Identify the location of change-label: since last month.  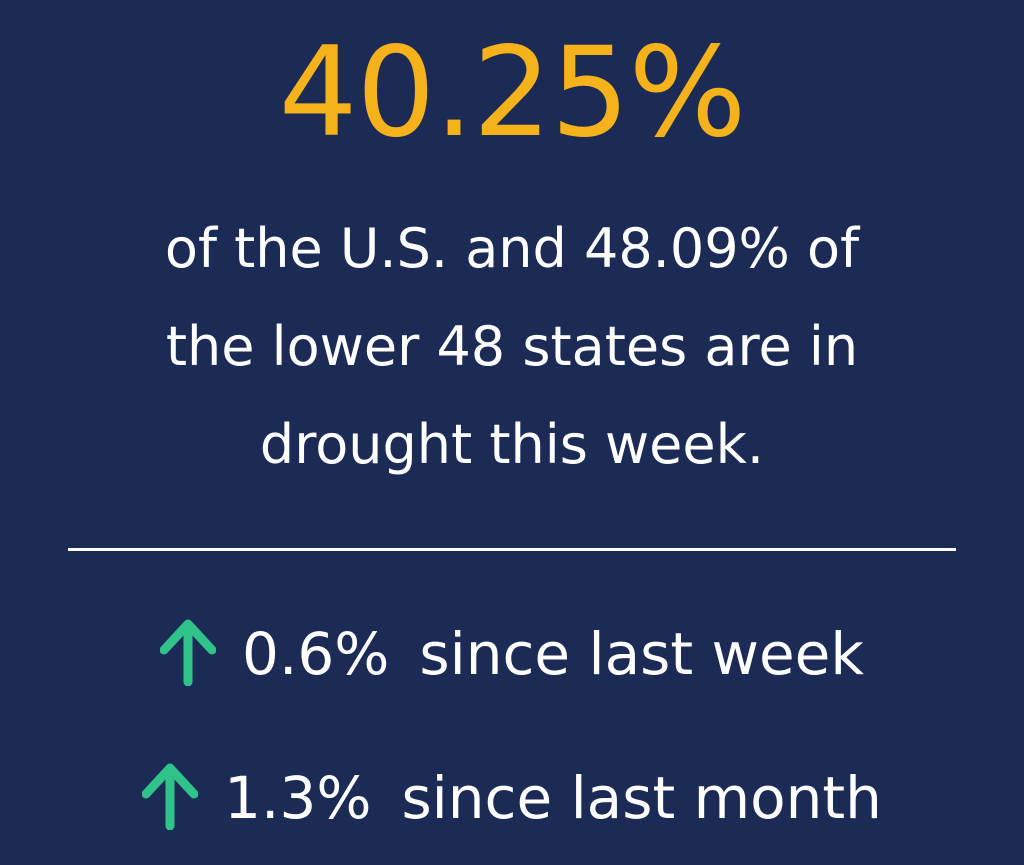
(641, 798).